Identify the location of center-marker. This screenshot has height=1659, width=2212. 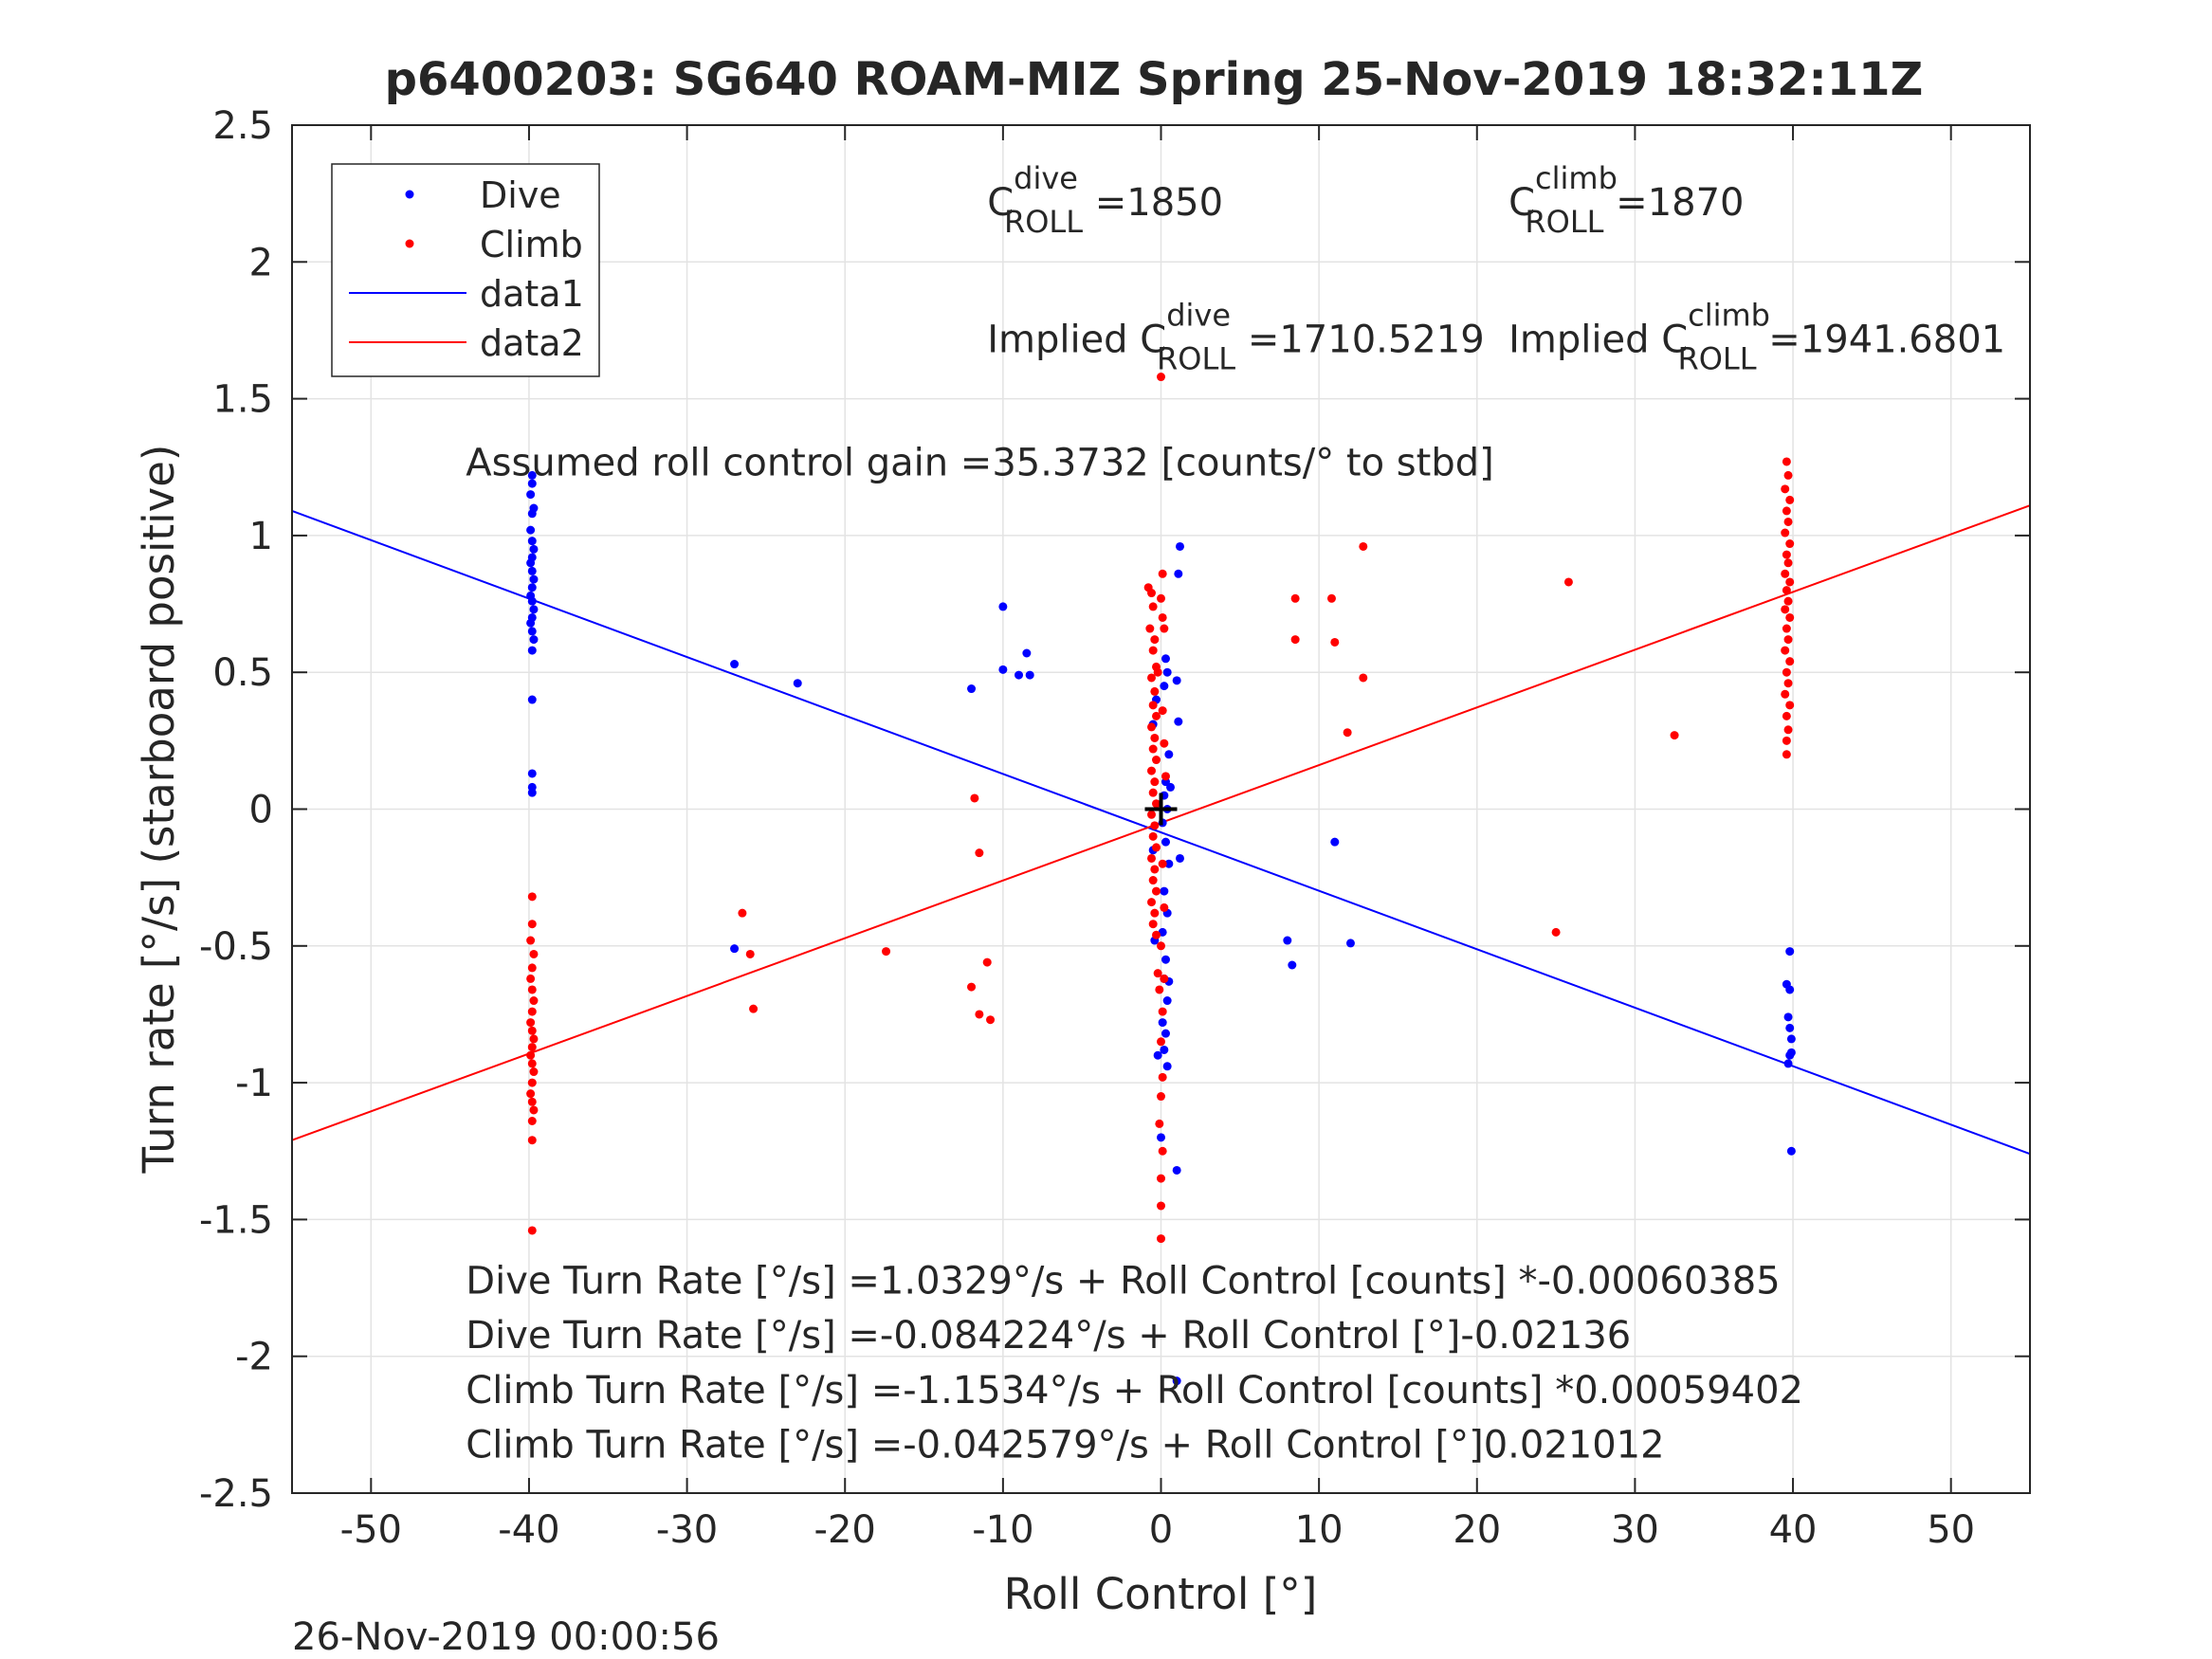
(1161, 809).